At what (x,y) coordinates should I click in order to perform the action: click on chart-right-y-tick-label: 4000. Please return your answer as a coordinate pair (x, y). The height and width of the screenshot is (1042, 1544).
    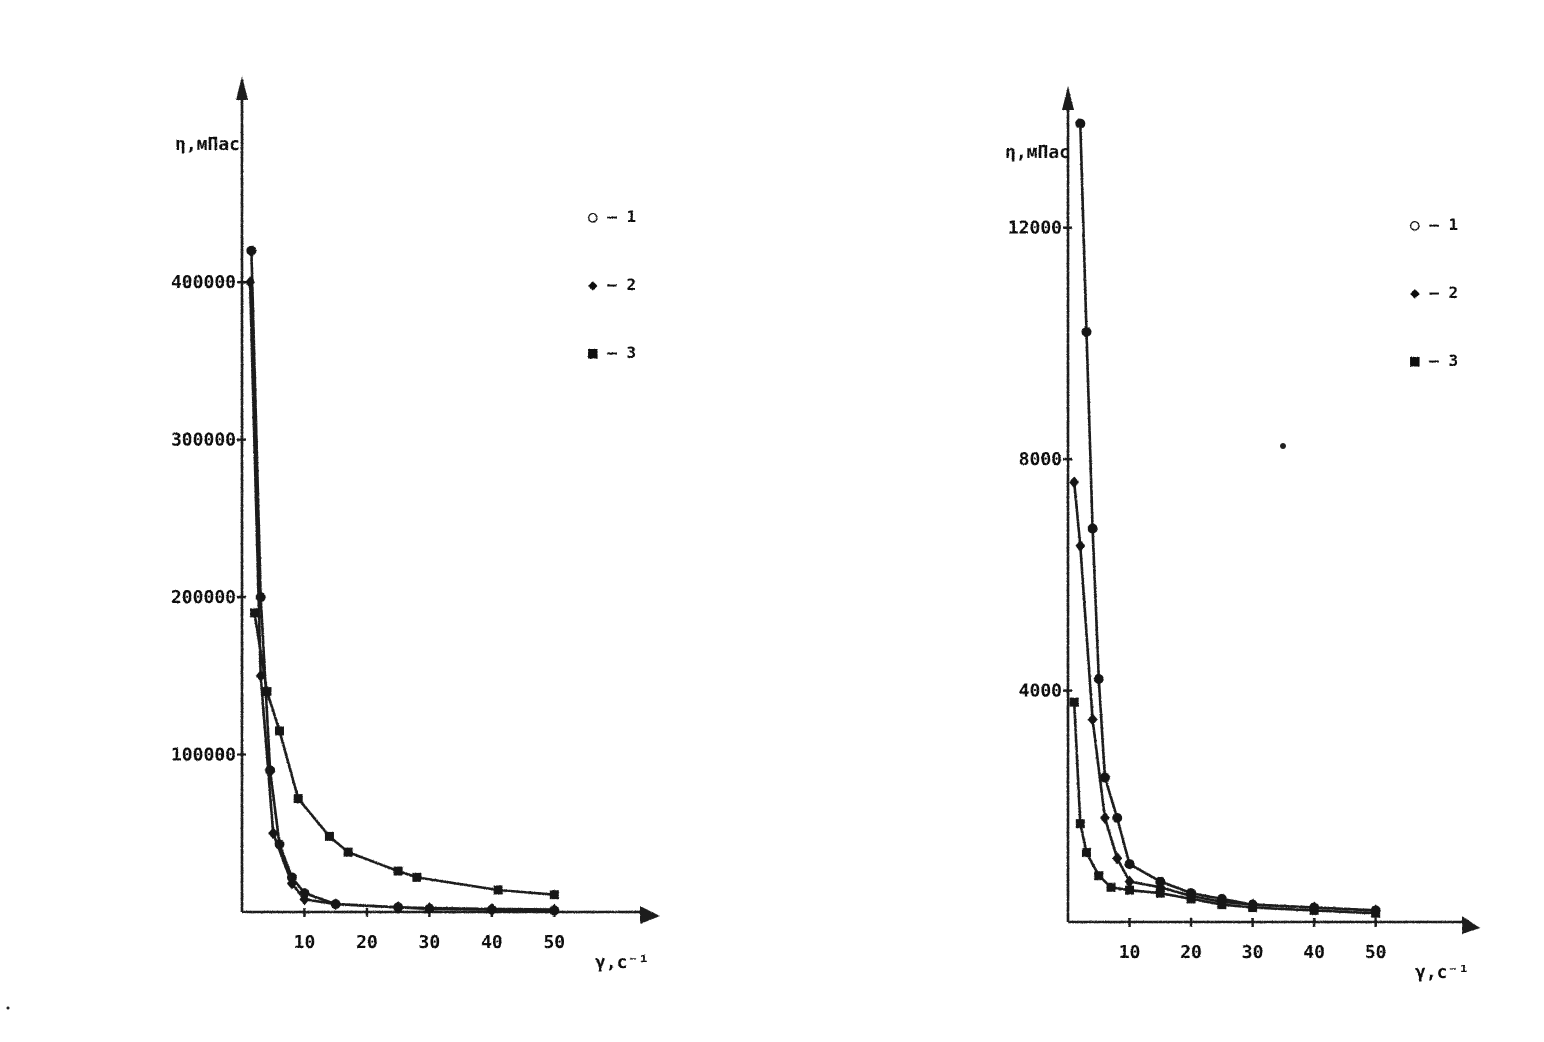
    Looking at the image, I should click on (1040, 691).